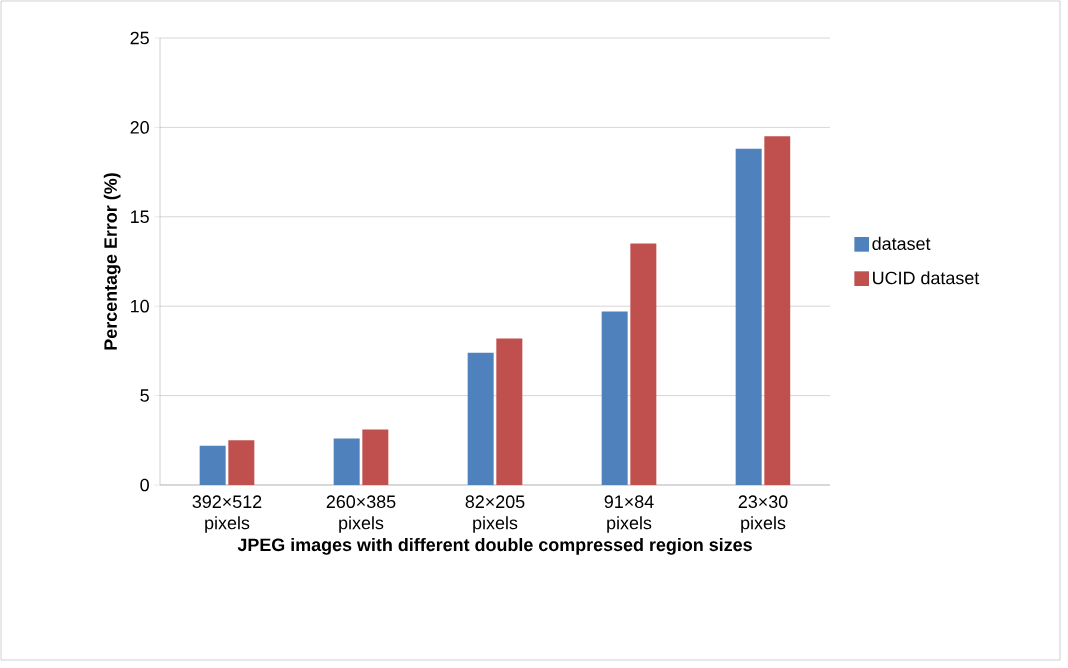  I want to click on y-tick-label: 25, so click(139, 38).